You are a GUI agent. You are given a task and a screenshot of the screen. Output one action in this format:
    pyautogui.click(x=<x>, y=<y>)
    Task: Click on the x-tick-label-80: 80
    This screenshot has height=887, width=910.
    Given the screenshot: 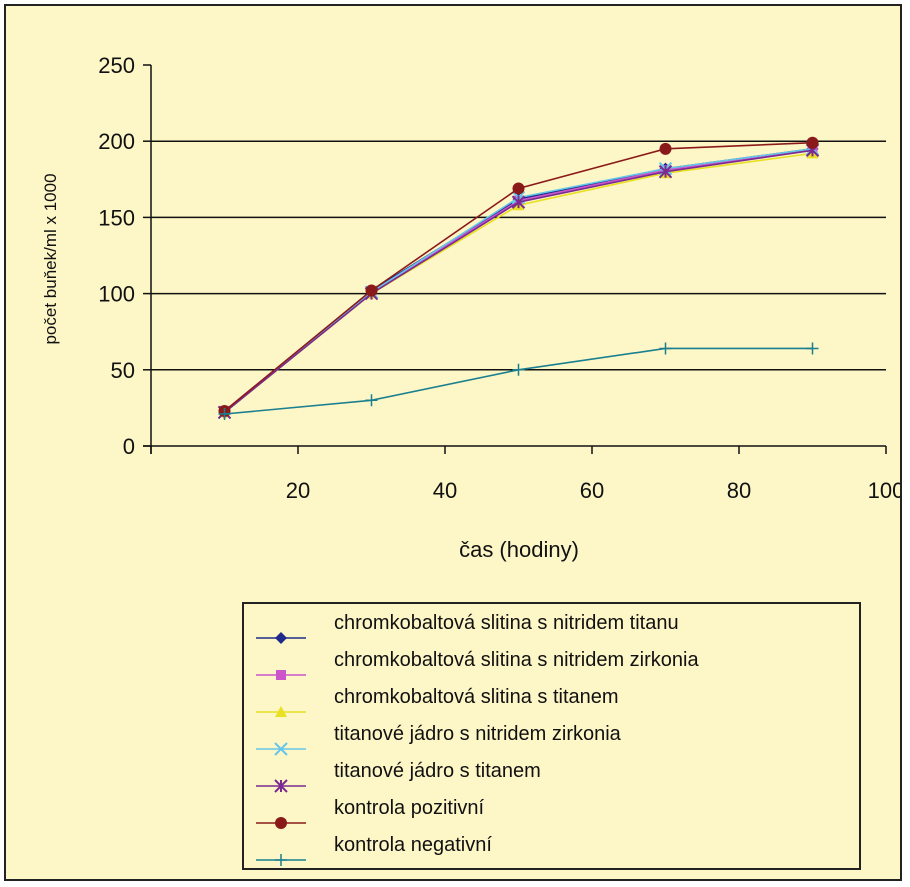 What is the action you would take?
    pyautogui.click(x=739, y=490)
    